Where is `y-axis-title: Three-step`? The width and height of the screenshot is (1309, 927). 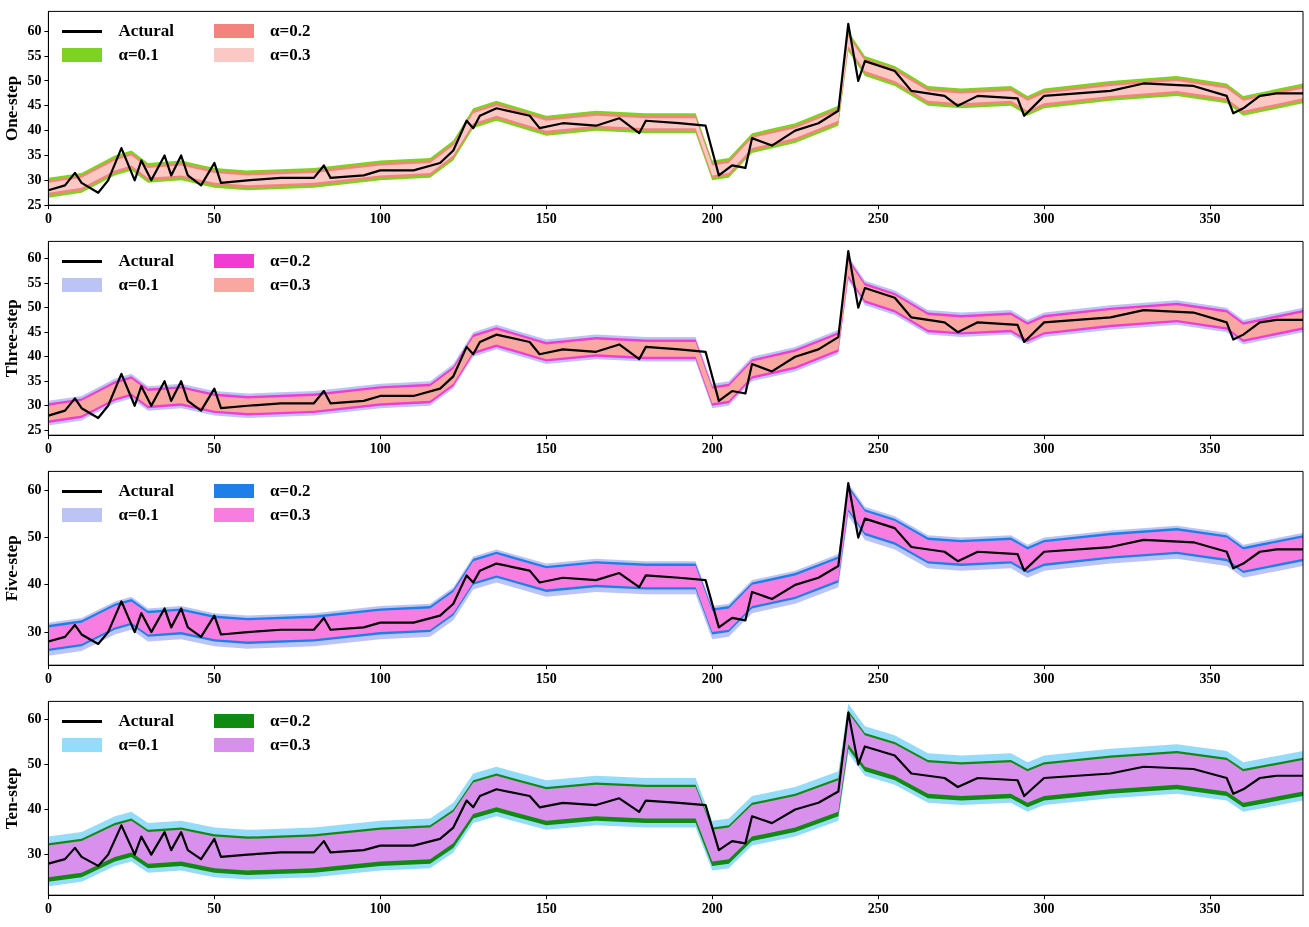
y-axis-title: Three-step is located at coordinates (11, 338).